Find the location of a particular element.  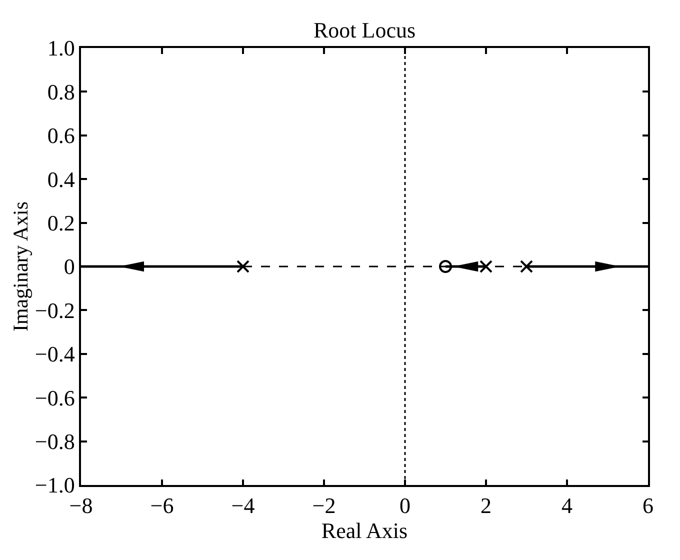

x-tick-label: 6 is located at coordinates (648, 505).